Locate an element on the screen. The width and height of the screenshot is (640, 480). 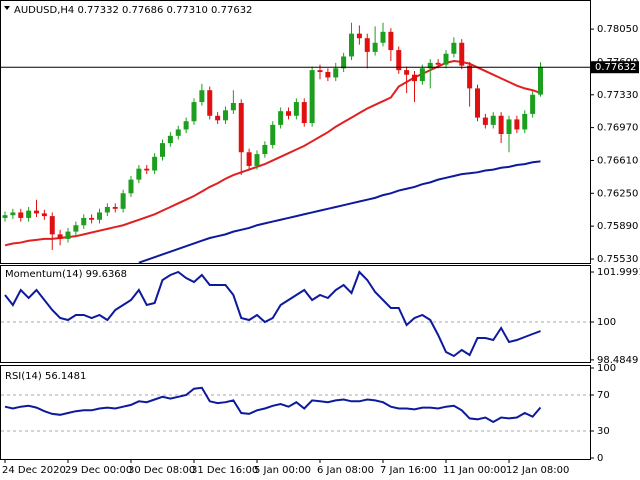
y-tick-label: 0.77330 is located at coordinates (617, 95).